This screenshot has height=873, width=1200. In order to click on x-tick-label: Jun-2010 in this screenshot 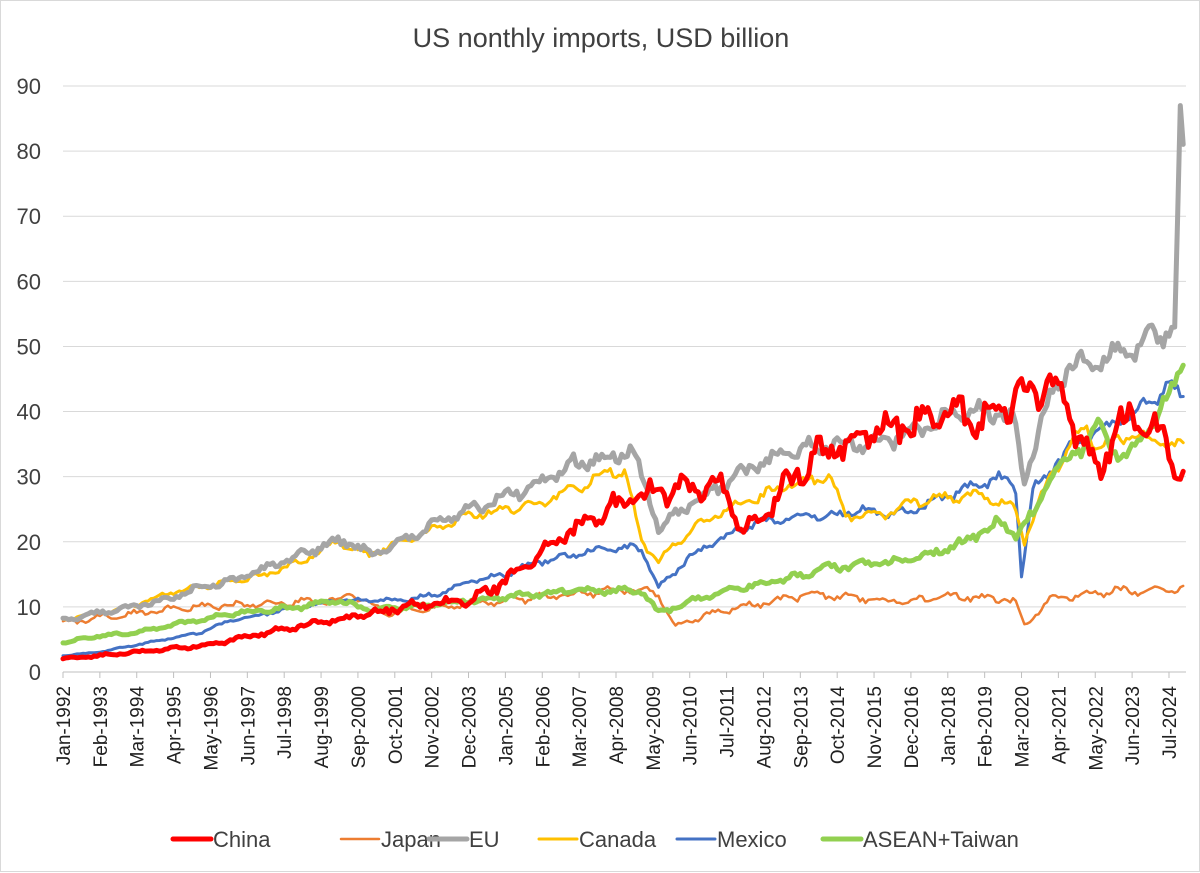, I will do `click(691, 725)`.